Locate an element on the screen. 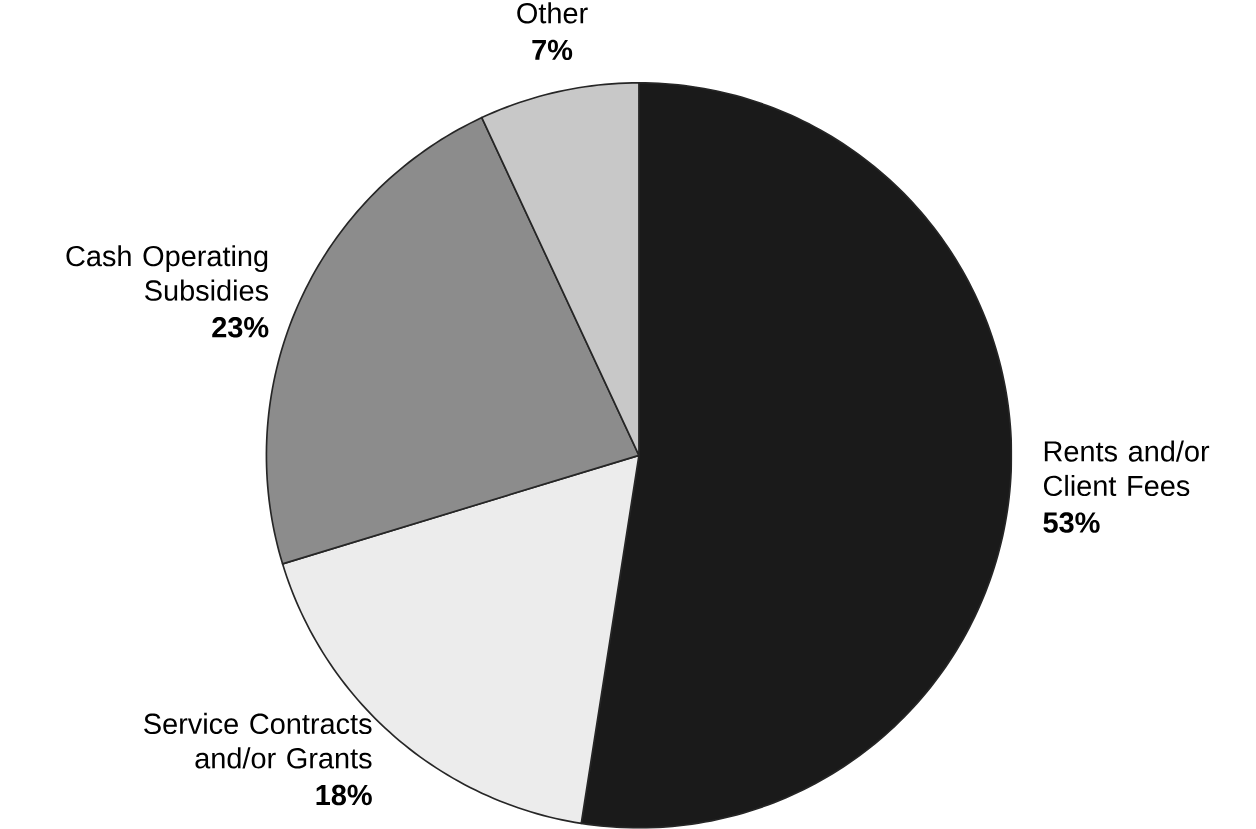  slice-label: Rents and/or Client Fees is located at coordinates (1126, 468).